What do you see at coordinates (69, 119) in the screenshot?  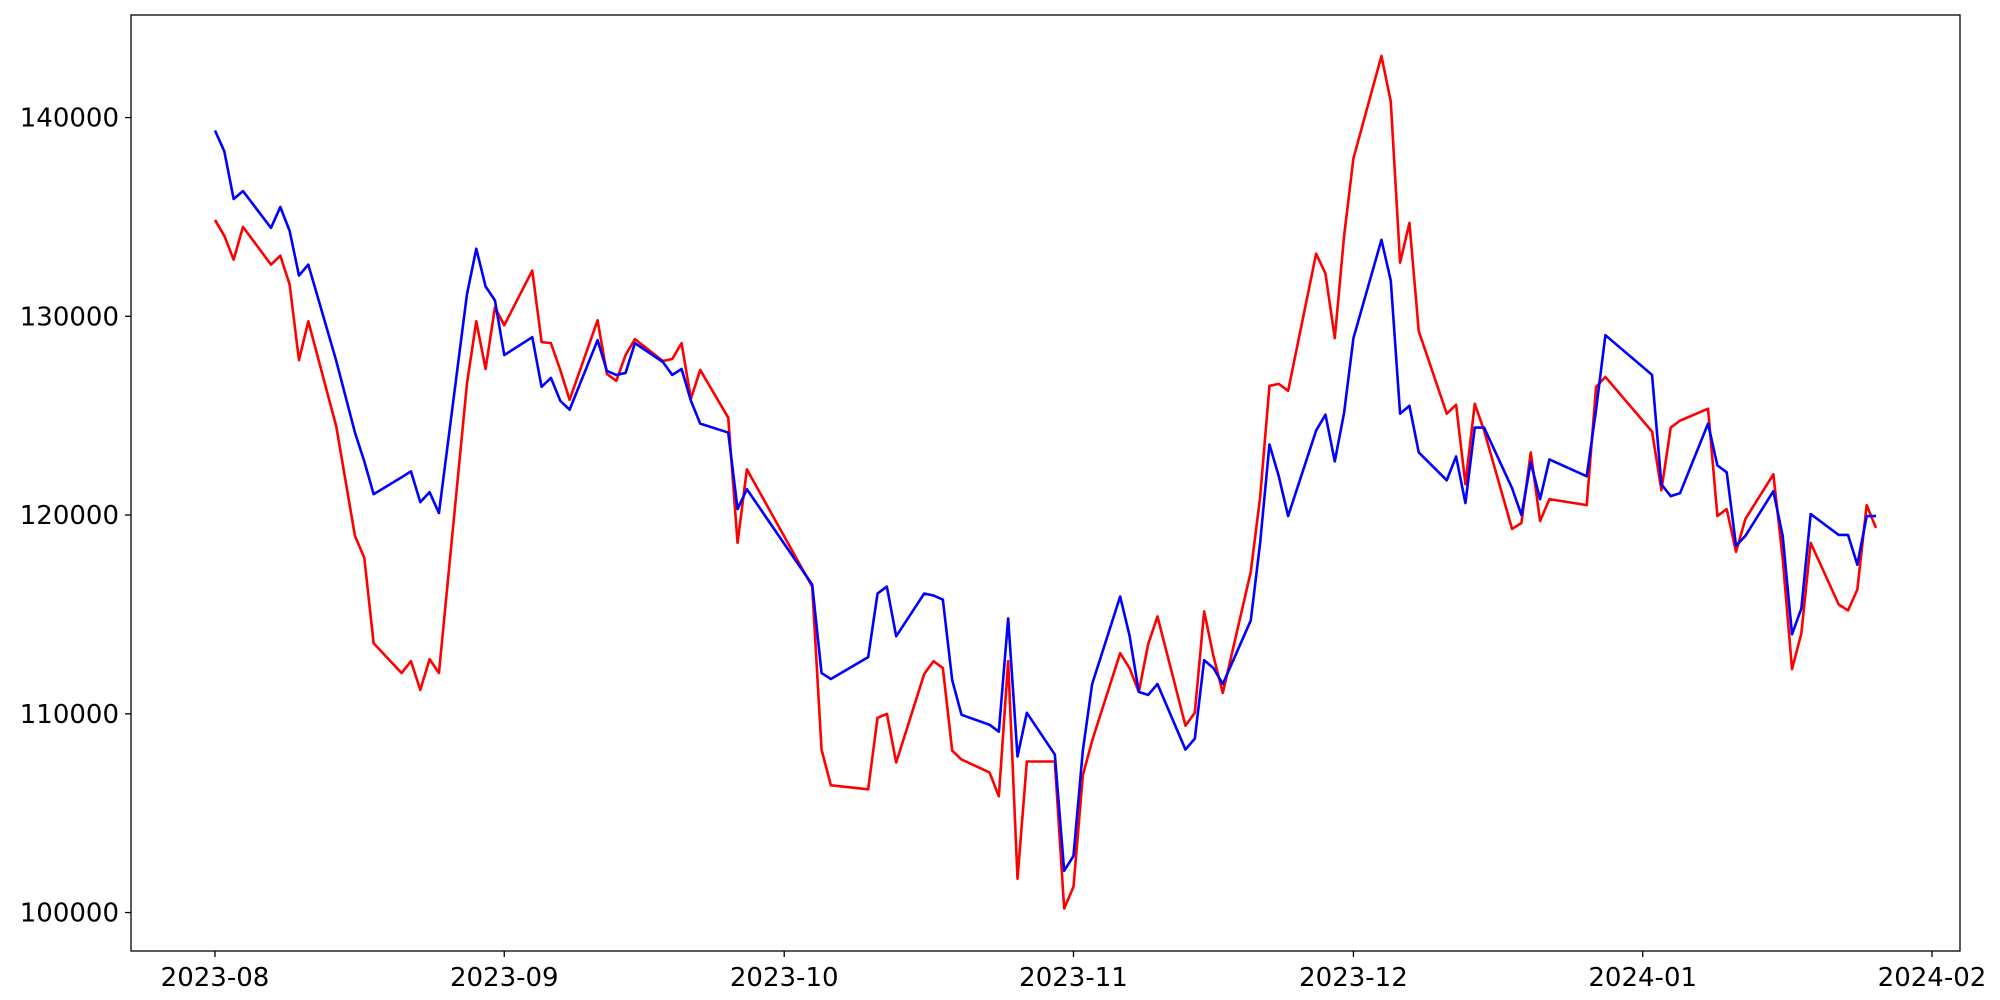 I see `y-tick-label: 140000` at bounding box center [69, 119].